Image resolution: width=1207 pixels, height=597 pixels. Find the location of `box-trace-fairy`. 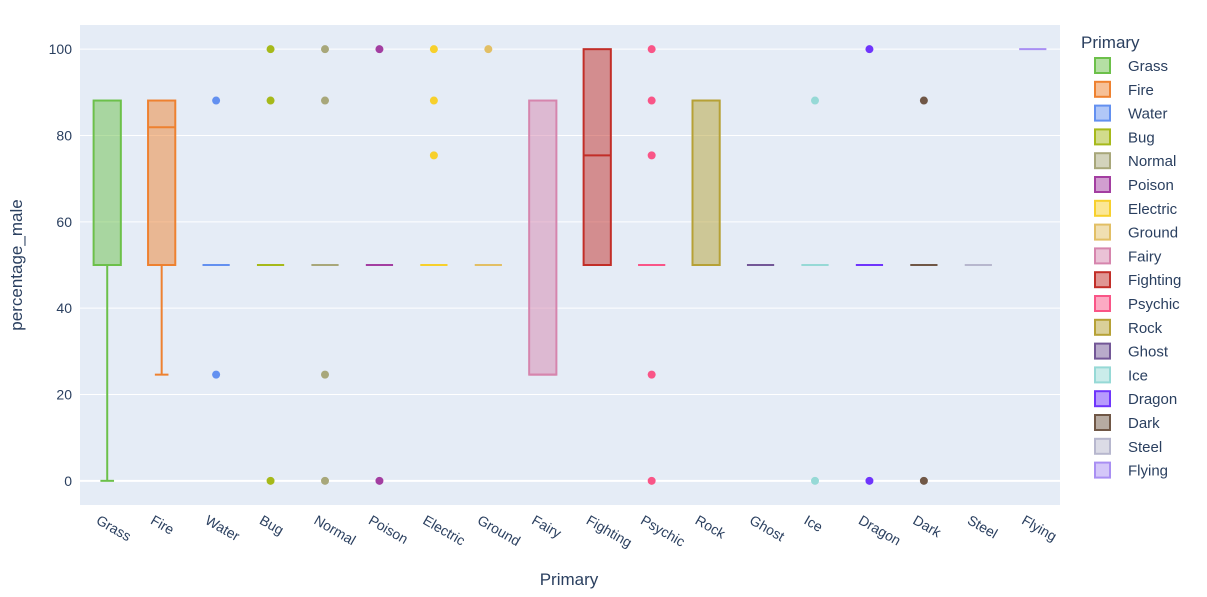

box-trace-fairy is located at coordinates (543, 237).